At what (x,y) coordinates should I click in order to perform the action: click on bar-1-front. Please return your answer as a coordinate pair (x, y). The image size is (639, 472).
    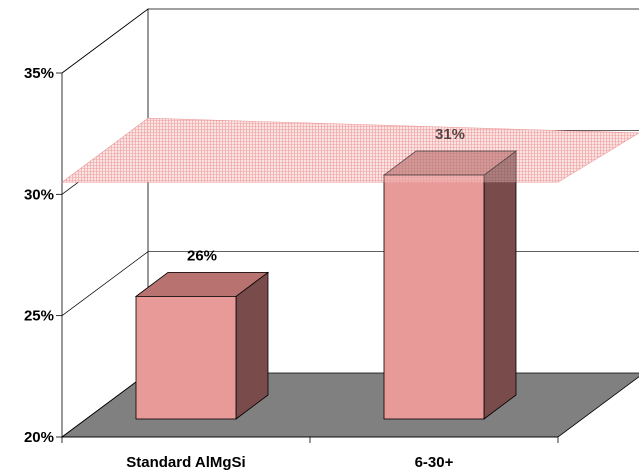
    Looking at the image, I should click on (186, 357).